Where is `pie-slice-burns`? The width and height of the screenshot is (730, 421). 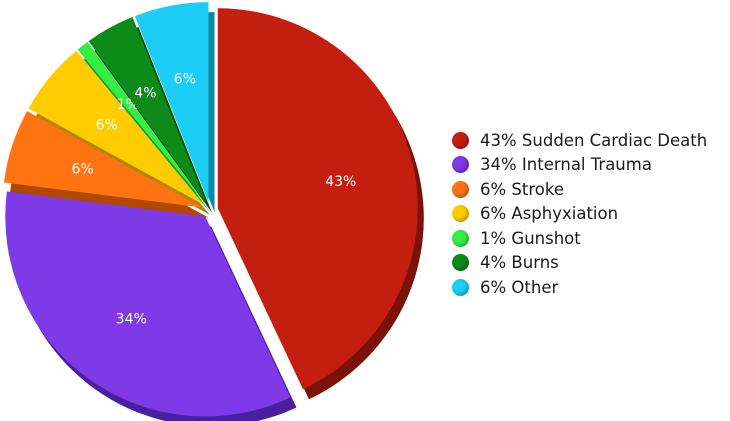 pie-slice-burns is located at coordinates (147, 110).